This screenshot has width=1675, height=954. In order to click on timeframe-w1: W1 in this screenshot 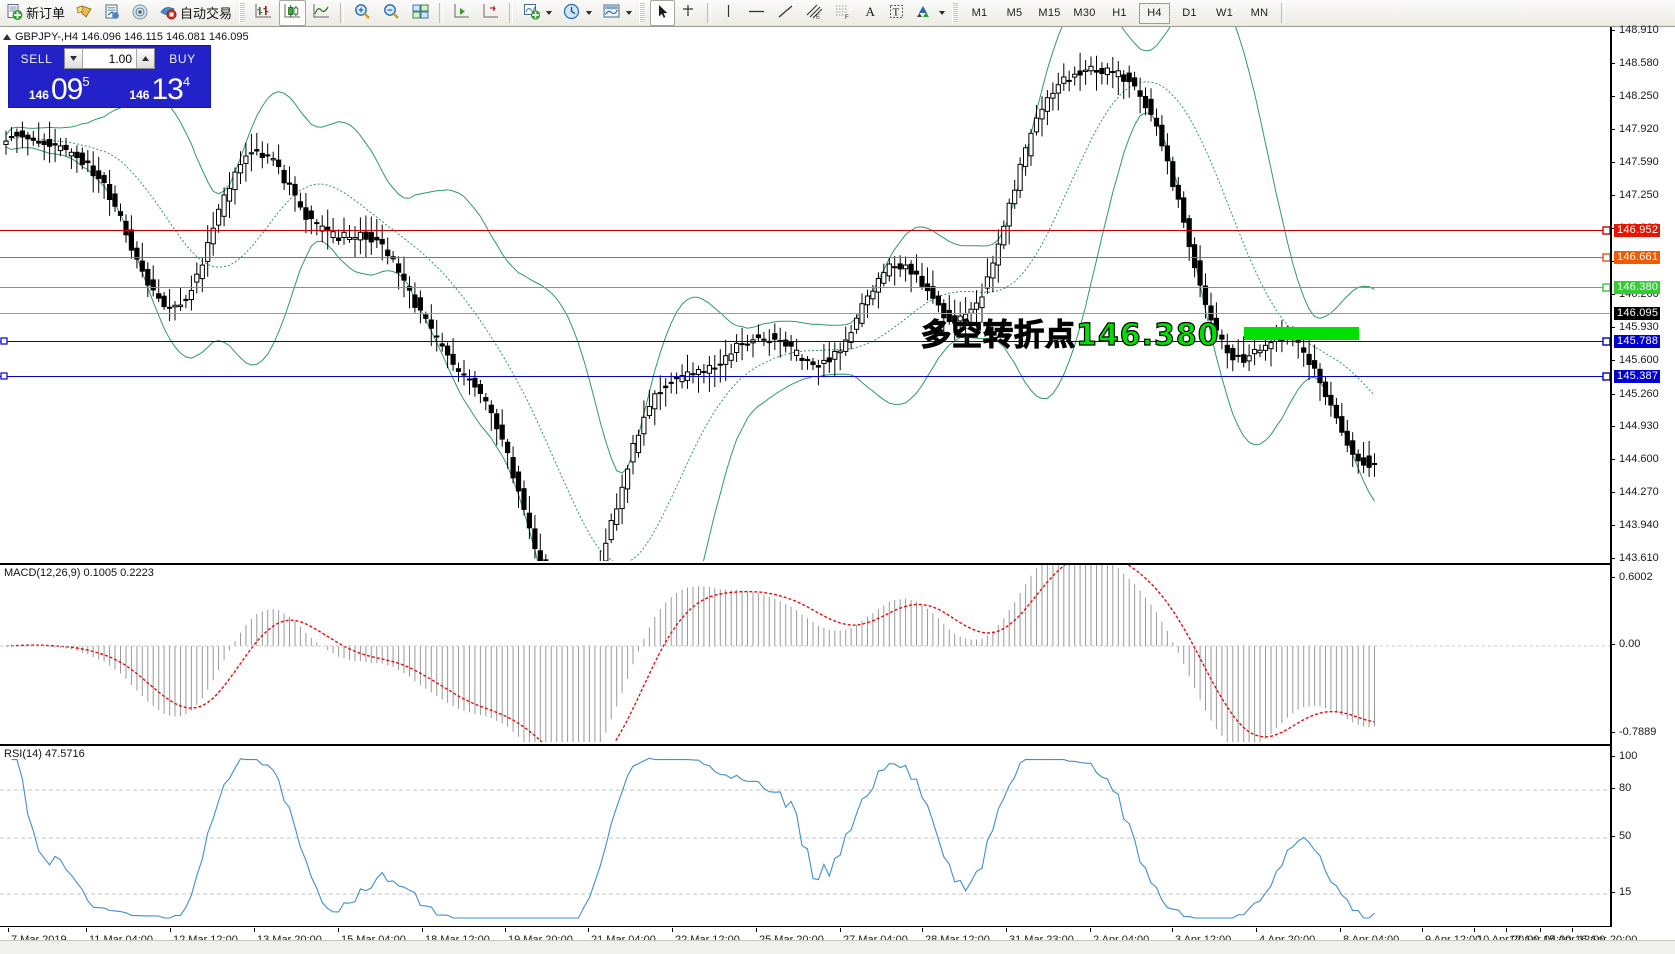, I will do `click(1224, 13)`.